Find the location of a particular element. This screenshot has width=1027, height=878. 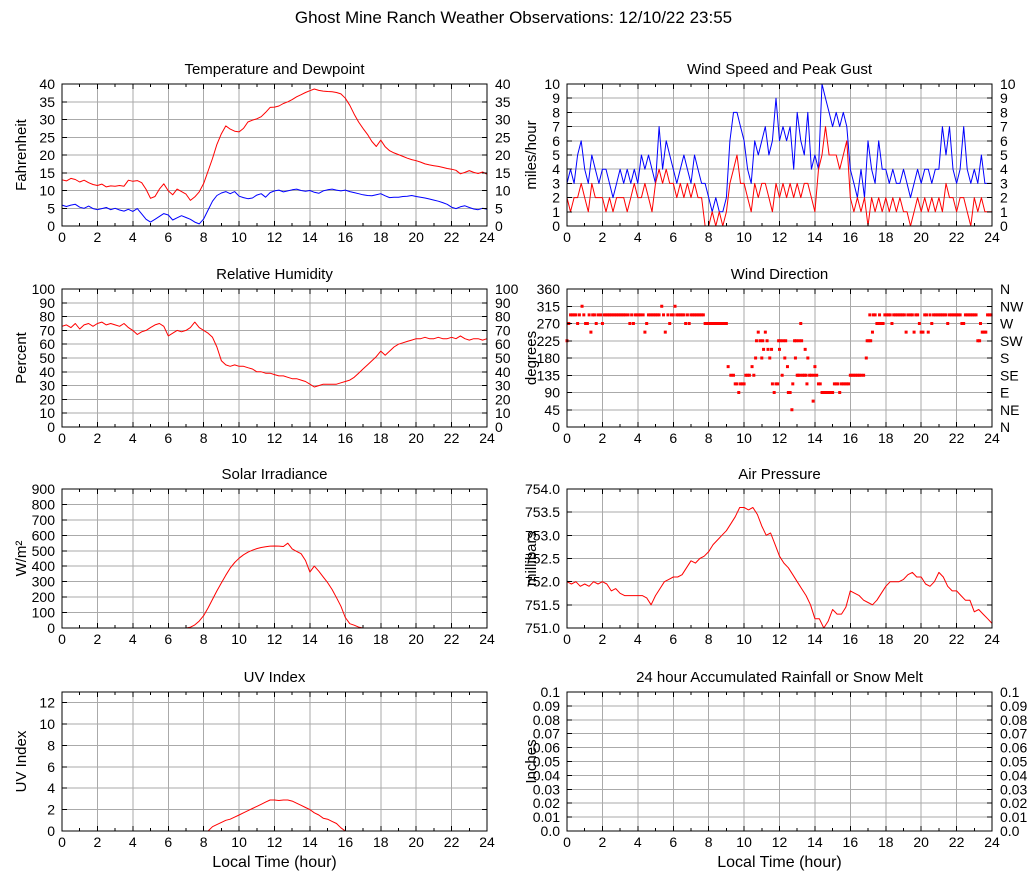

y-tick-label-right: 60 is located at coordinates (503, 344).